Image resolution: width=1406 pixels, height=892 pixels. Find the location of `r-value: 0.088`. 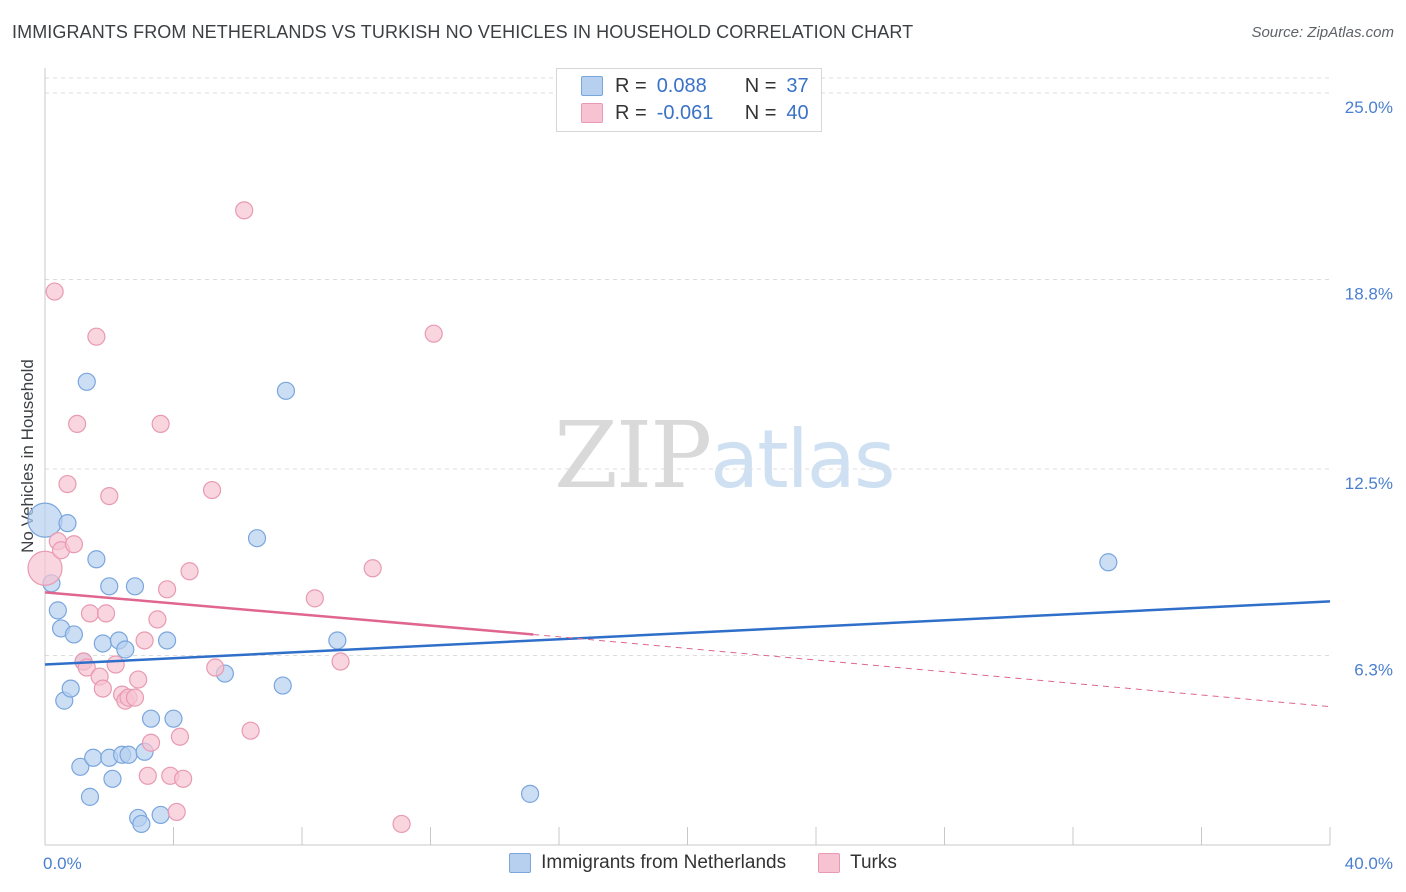

r-value: 0.088 is located at coordinates (681, 85).